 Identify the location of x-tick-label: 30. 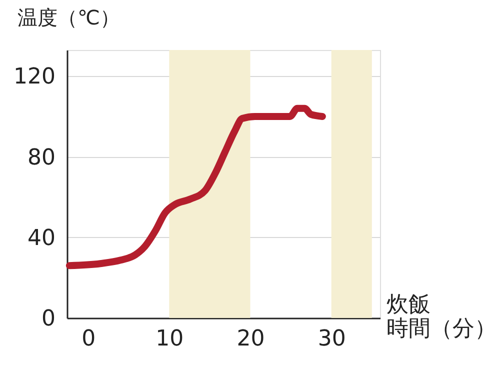
(332, 339).